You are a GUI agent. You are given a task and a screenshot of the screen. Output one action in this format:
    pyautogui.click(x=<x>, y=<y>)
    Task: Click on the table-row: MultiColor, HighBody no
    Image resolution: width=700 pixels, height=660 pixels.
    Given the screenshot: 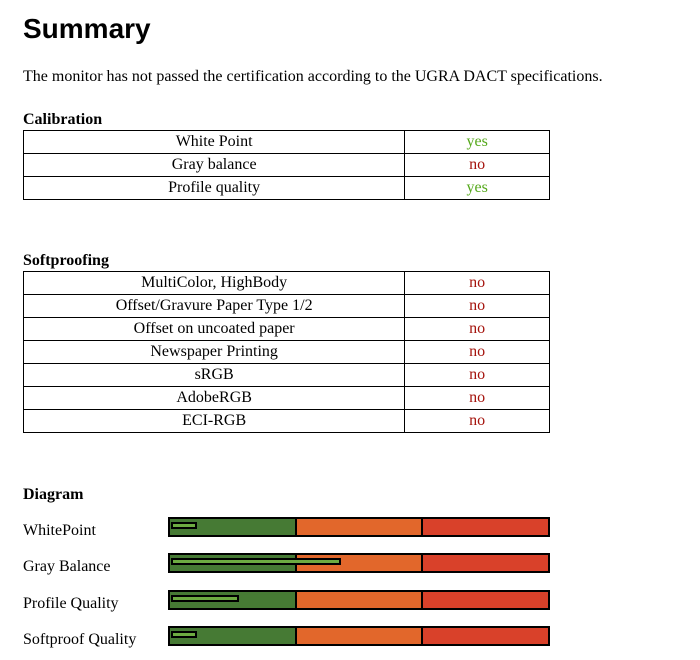 What is the action you would take?
    pyautogui.click(x=286, y=283)
    